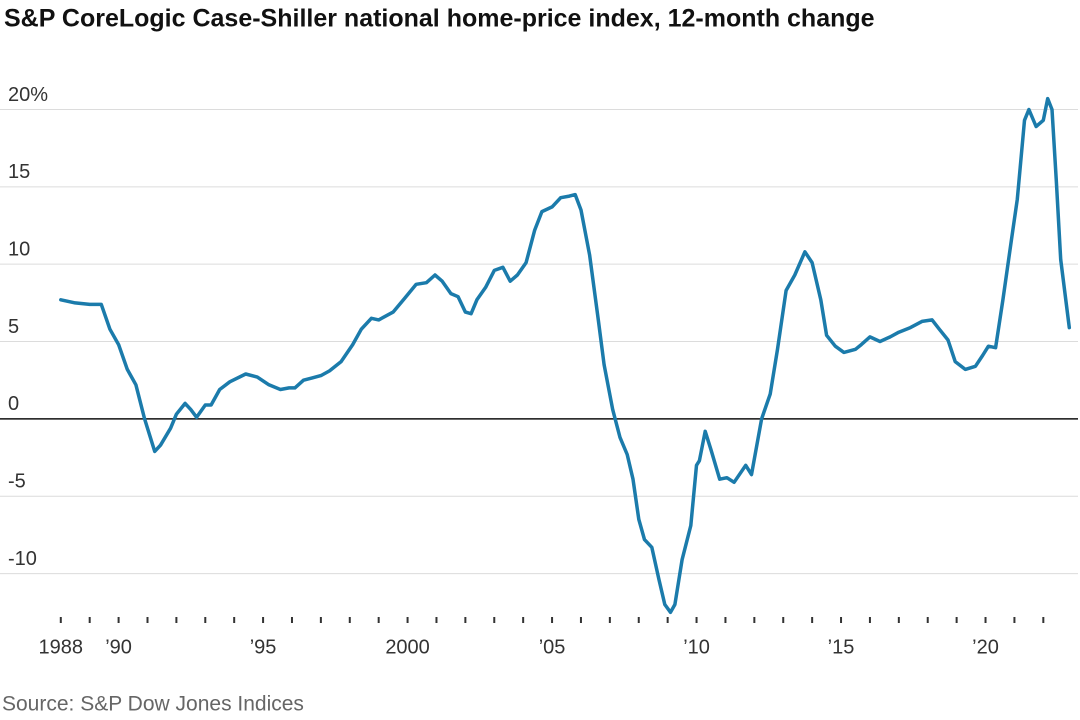 The height and width of the screenshot is (720, 1080). I want to click on x-tick-label: ’95, so click(263, 647).